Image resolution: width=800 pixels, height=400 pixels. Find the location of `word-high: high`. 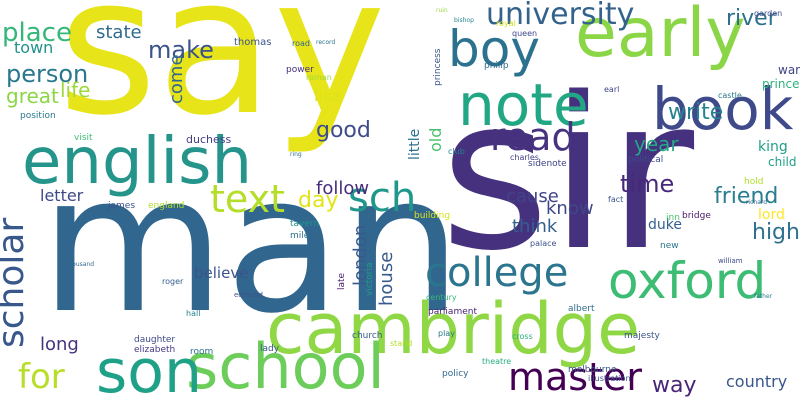

word-high: high is located at coordinates (776, 232).